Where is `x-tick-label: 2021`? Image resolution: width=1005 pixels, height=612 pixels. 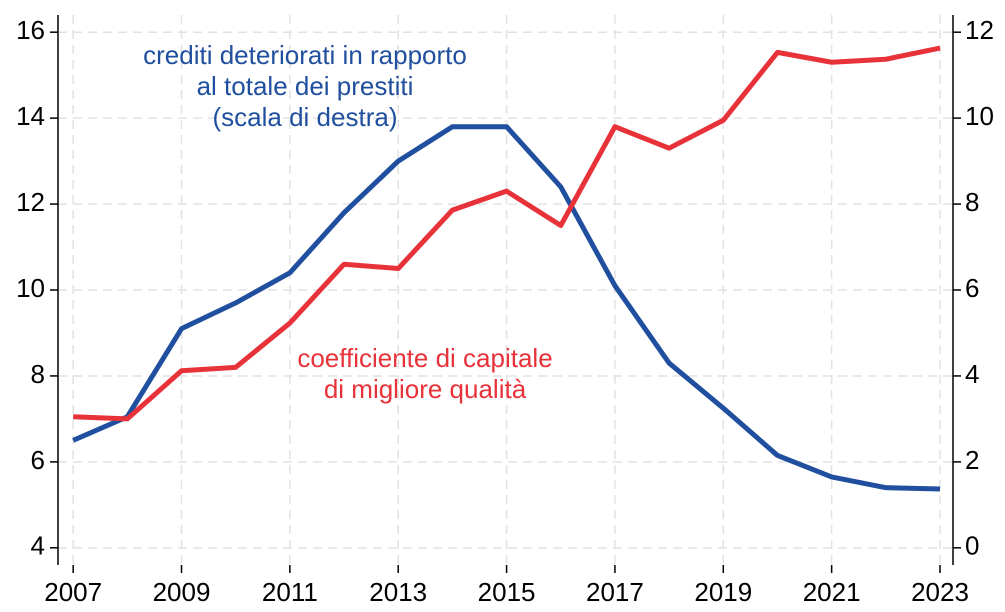 x-tick-label: 2021 is located at coordinates (832, 592).